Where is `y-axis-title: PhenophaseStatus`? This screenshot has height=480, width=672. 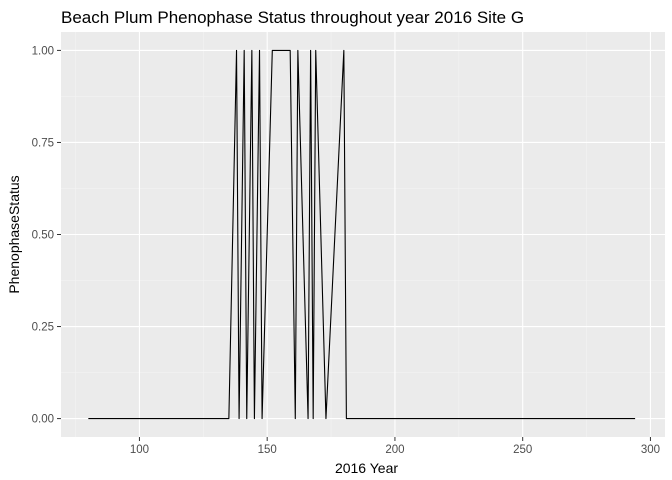
y-axis-title: PhenophaseStatus is located at coordinates (14, 234).